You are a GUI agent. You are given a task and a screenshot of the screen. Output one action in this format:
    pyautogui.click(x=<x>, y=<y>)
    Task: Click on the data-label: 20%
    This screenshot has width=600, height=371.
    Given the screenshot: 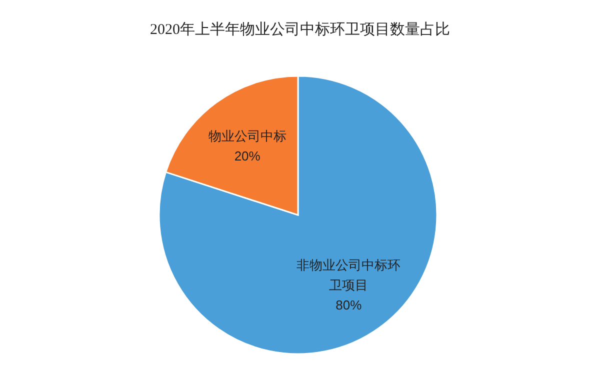 What is the action you would take?
    pyautogui.click(x=247, y=156)
    